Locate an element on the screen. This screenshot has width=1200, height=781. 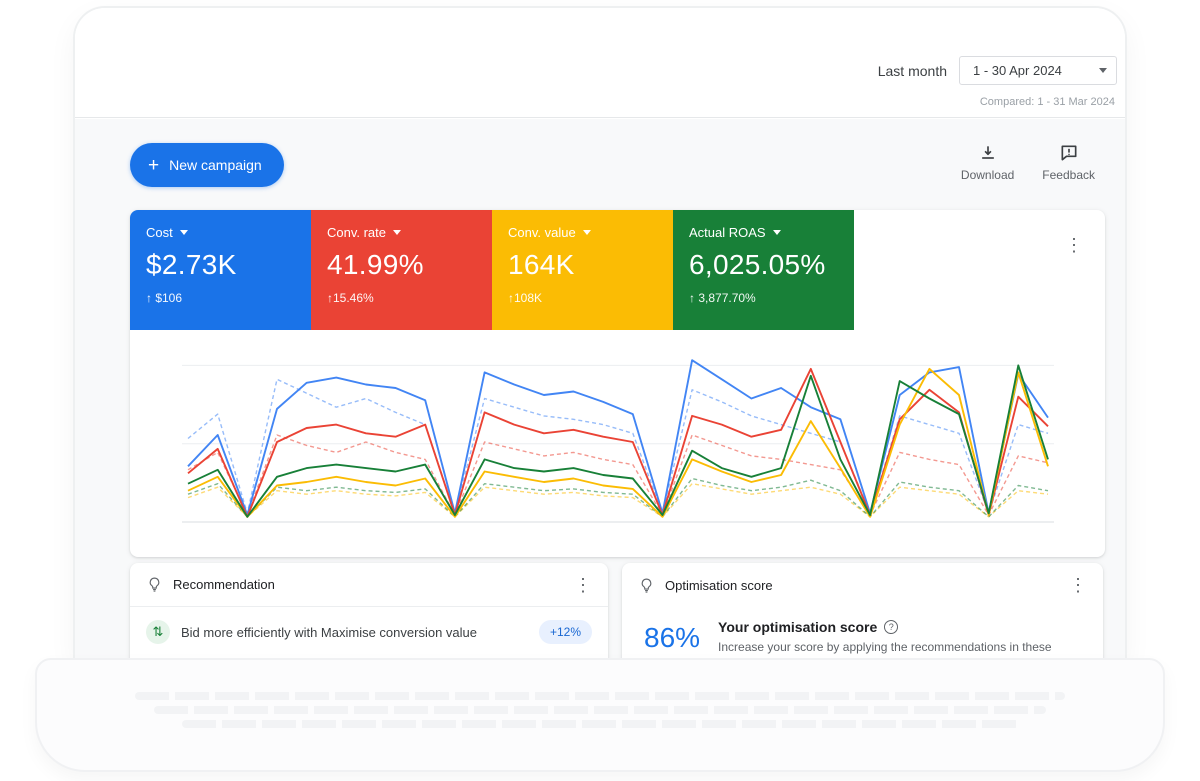
metric-label-row: Actual ROAS is located at coordinates (763, 232).